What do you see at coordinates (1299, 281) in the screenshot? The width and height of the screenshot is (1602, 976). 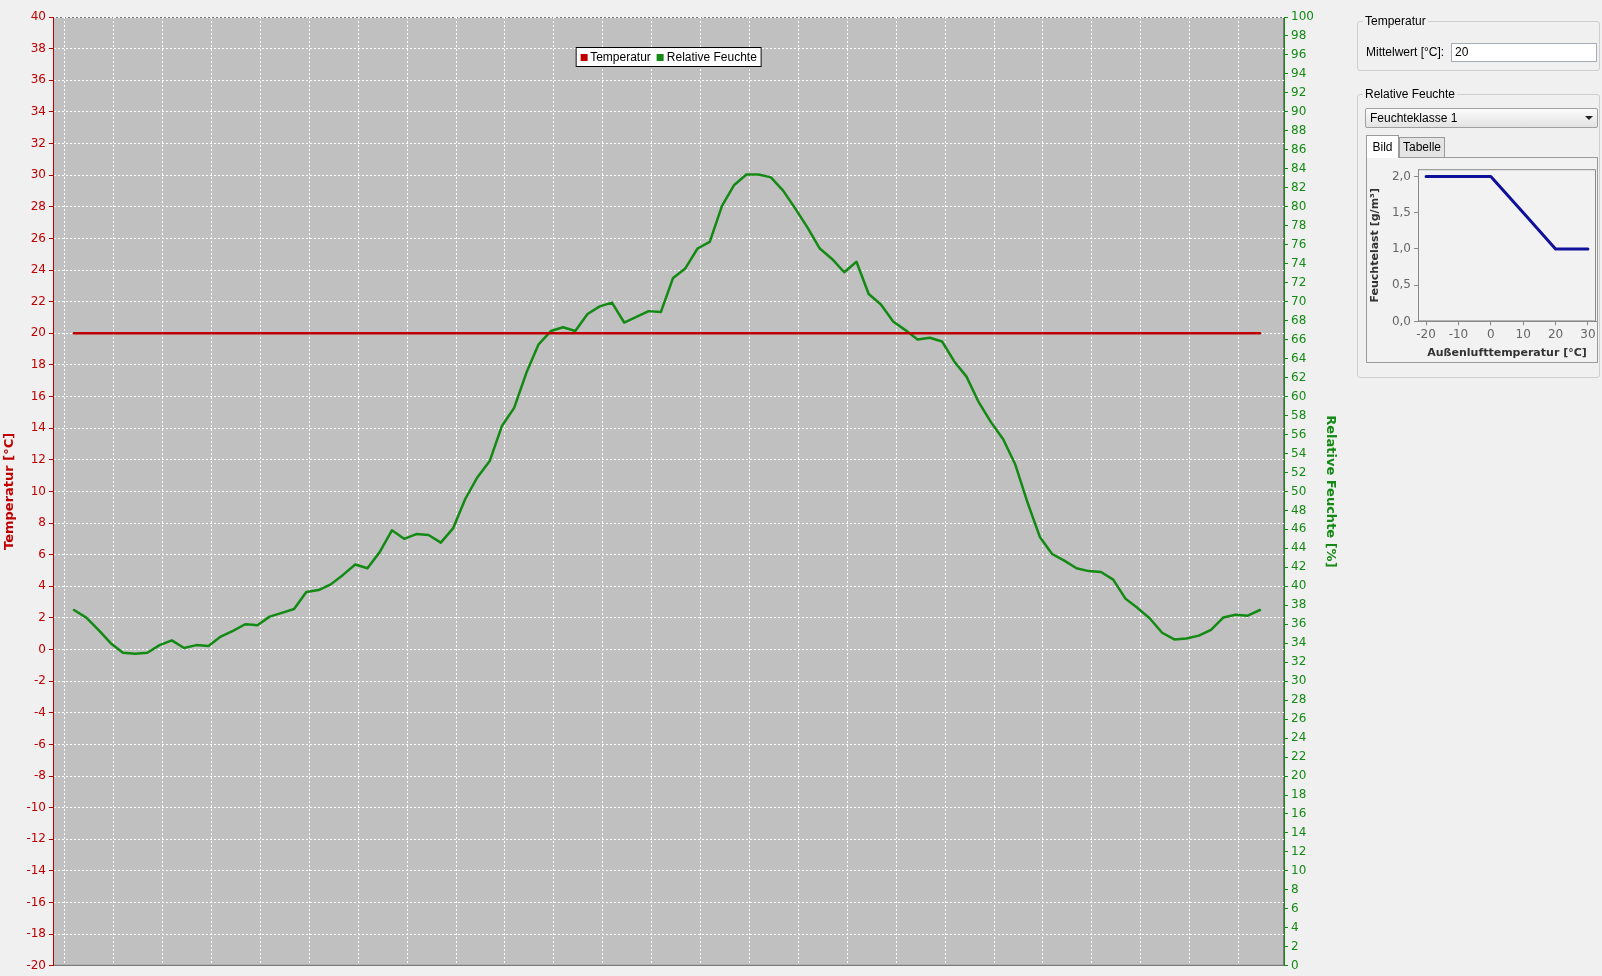 I see `y2-tick-label: 72` at bounding box center [1299, 281].